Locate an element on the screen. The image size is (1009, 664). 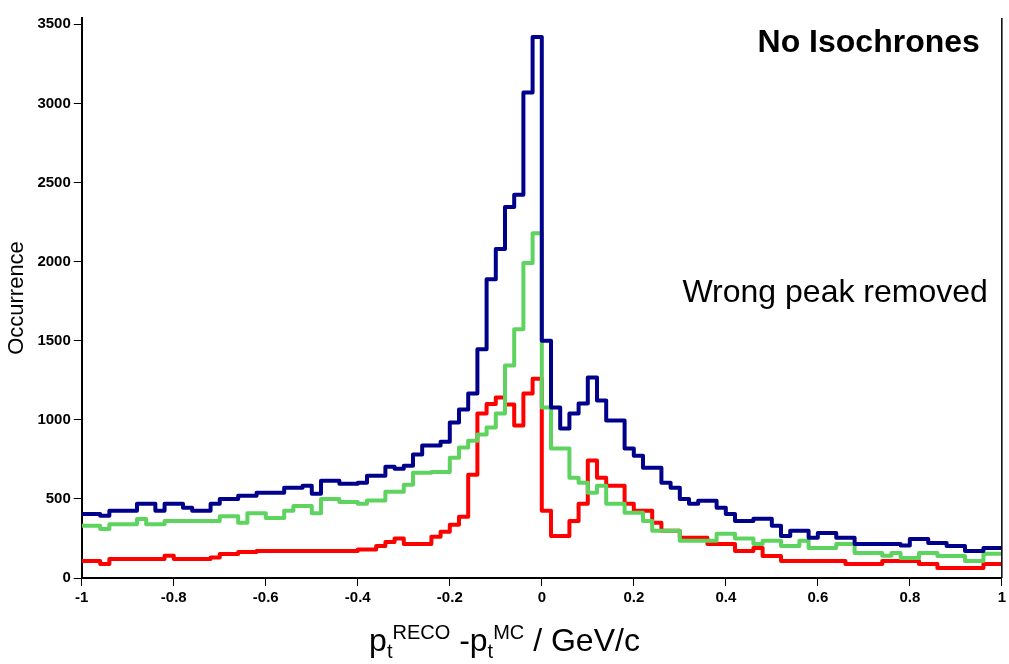
y-tick-label: 2000 is located at coordinates (54, 260).